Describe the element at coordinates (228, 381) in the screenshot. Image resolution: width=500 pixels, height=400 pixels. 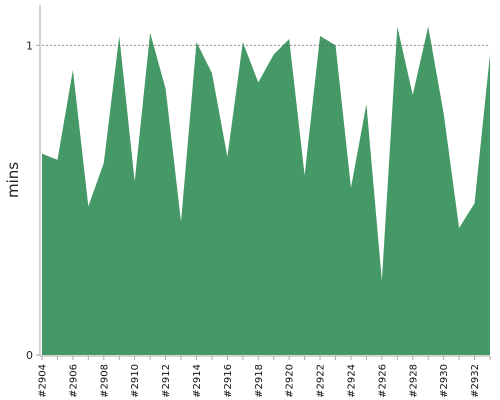
I see `x-tick-label-2916: #2916` at that location.